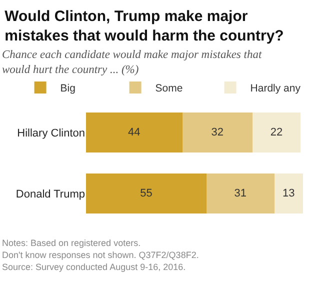  I want to click on chart-title: Would Clinton, Trump make major mistakes that would harm the country?, so click(144, 26).